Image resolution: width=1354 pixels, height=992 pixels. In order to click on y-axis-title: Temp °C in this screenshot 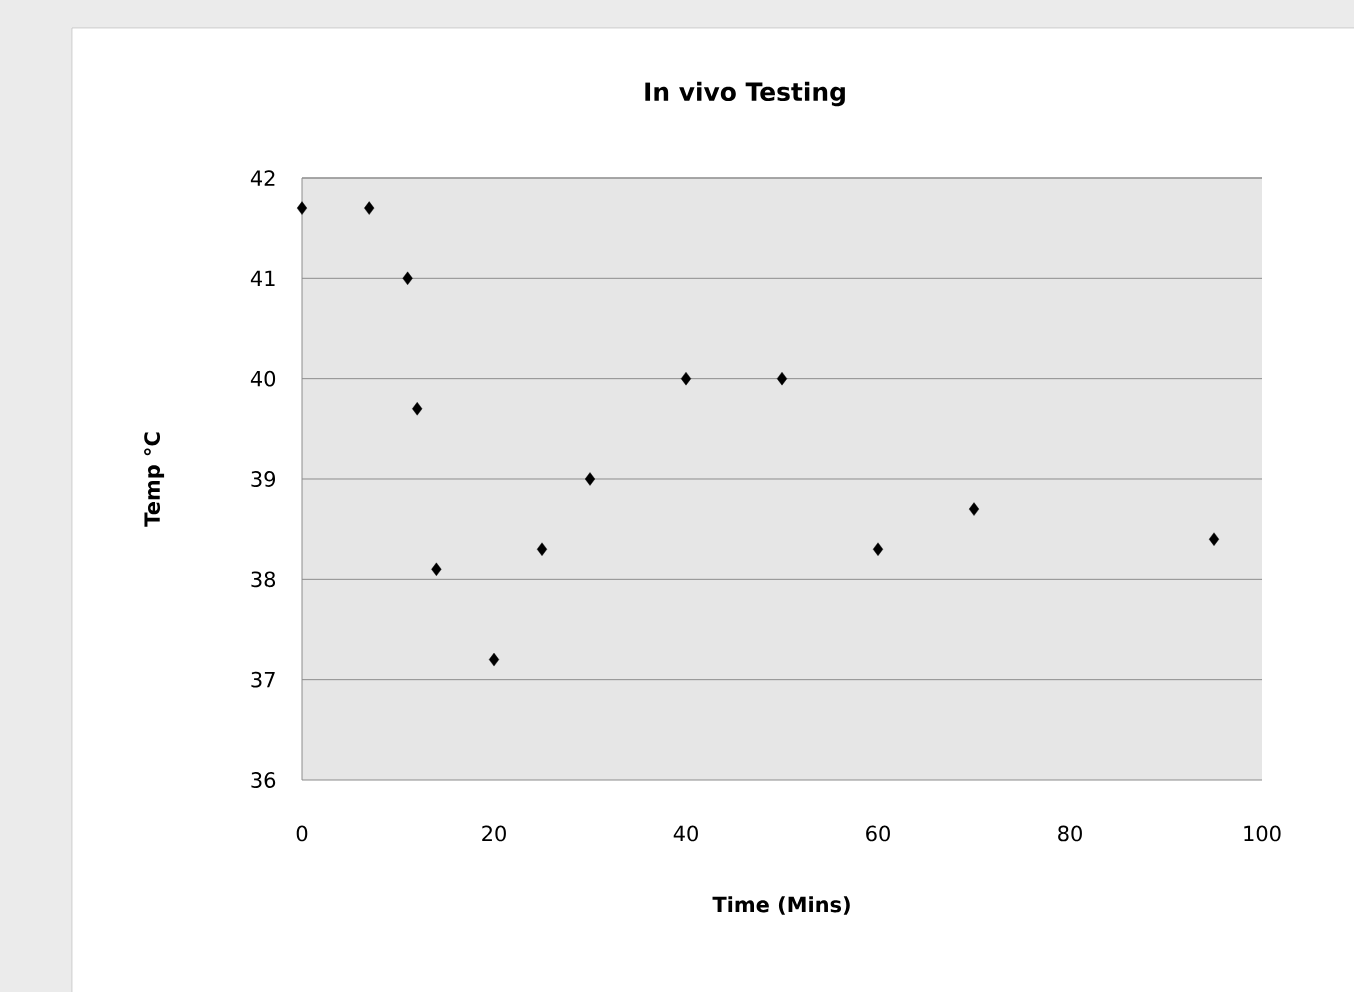, I will do `click(154, 479)`.